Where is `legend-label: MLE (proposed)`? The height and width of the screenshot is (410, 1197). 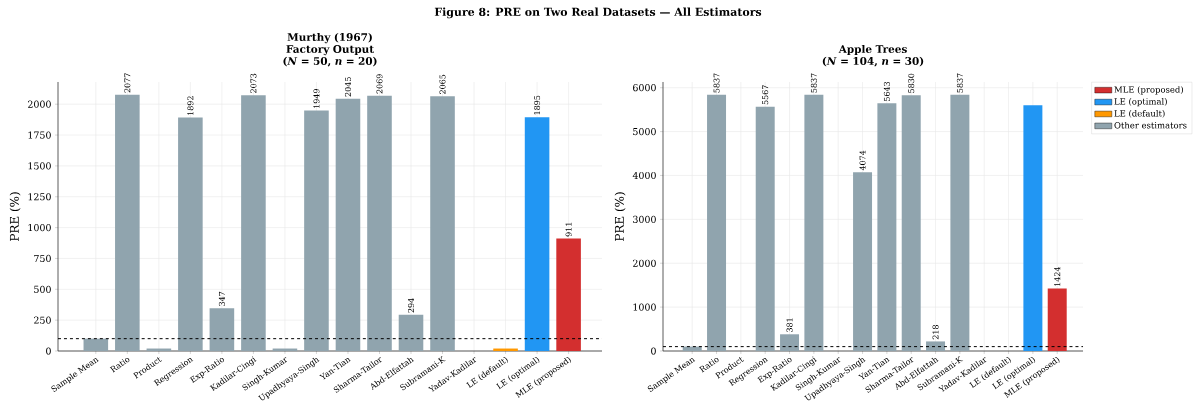
legend-label: MLE (proposed) is located at coordinates (1148, 90).